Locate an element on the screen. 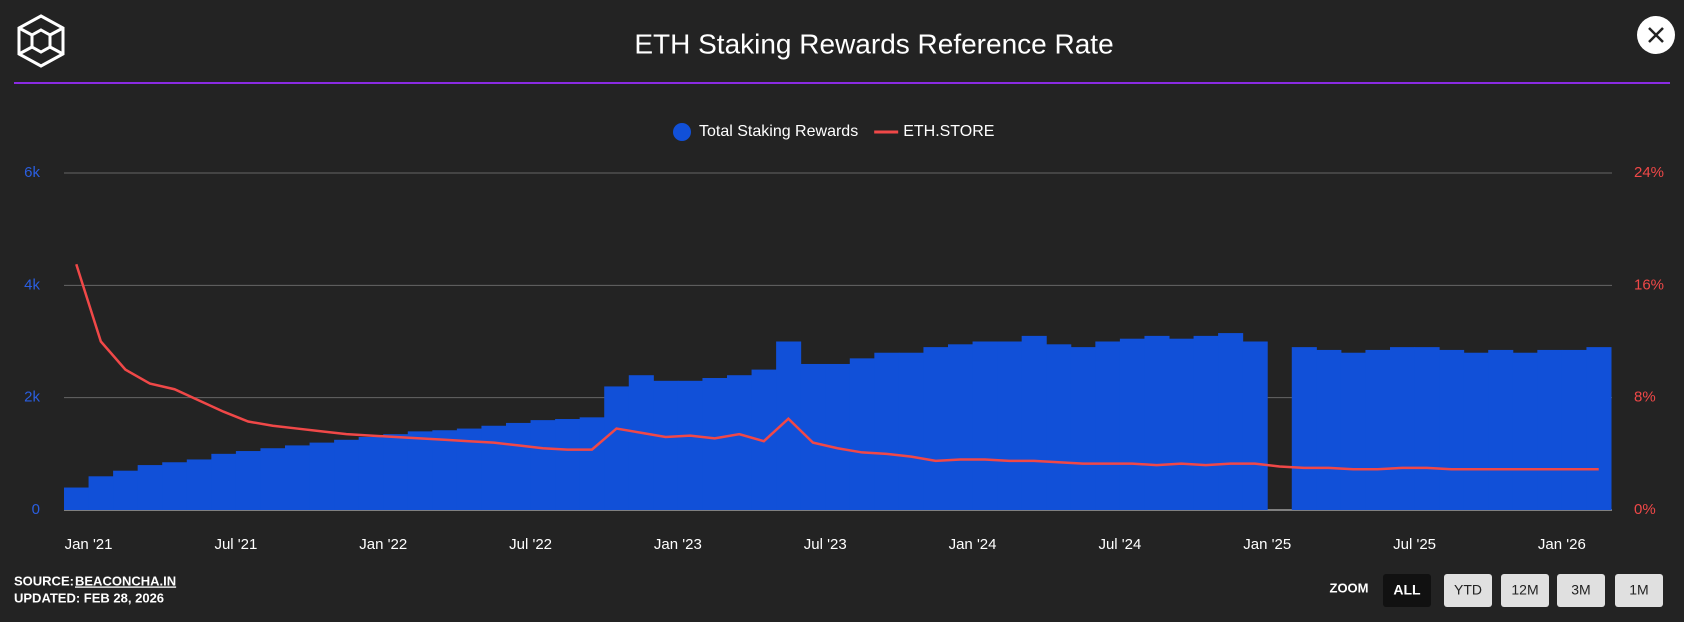  zoom-button: 12M is located at coordinates (1525, 590).